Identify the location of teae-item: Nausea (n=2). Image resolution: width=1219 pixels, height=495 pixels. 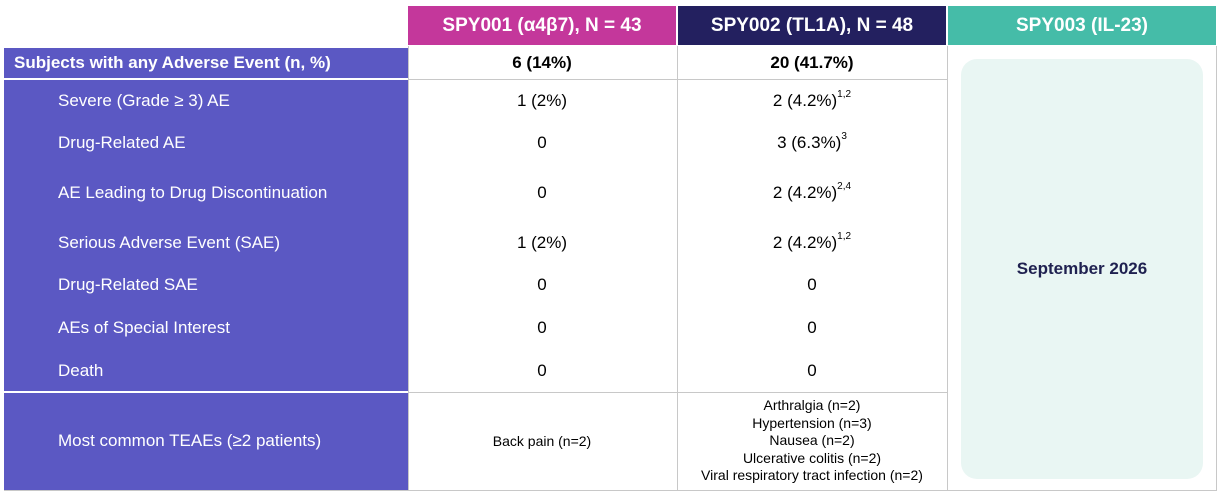
(812, 440).